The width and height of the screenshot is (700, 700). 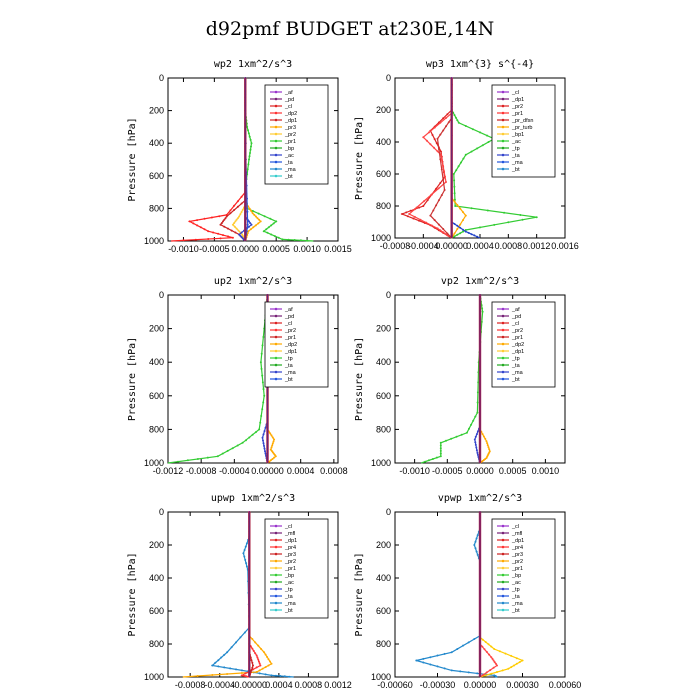 I want to click on legend-entry: _pr1, so click(x=290, y=338).